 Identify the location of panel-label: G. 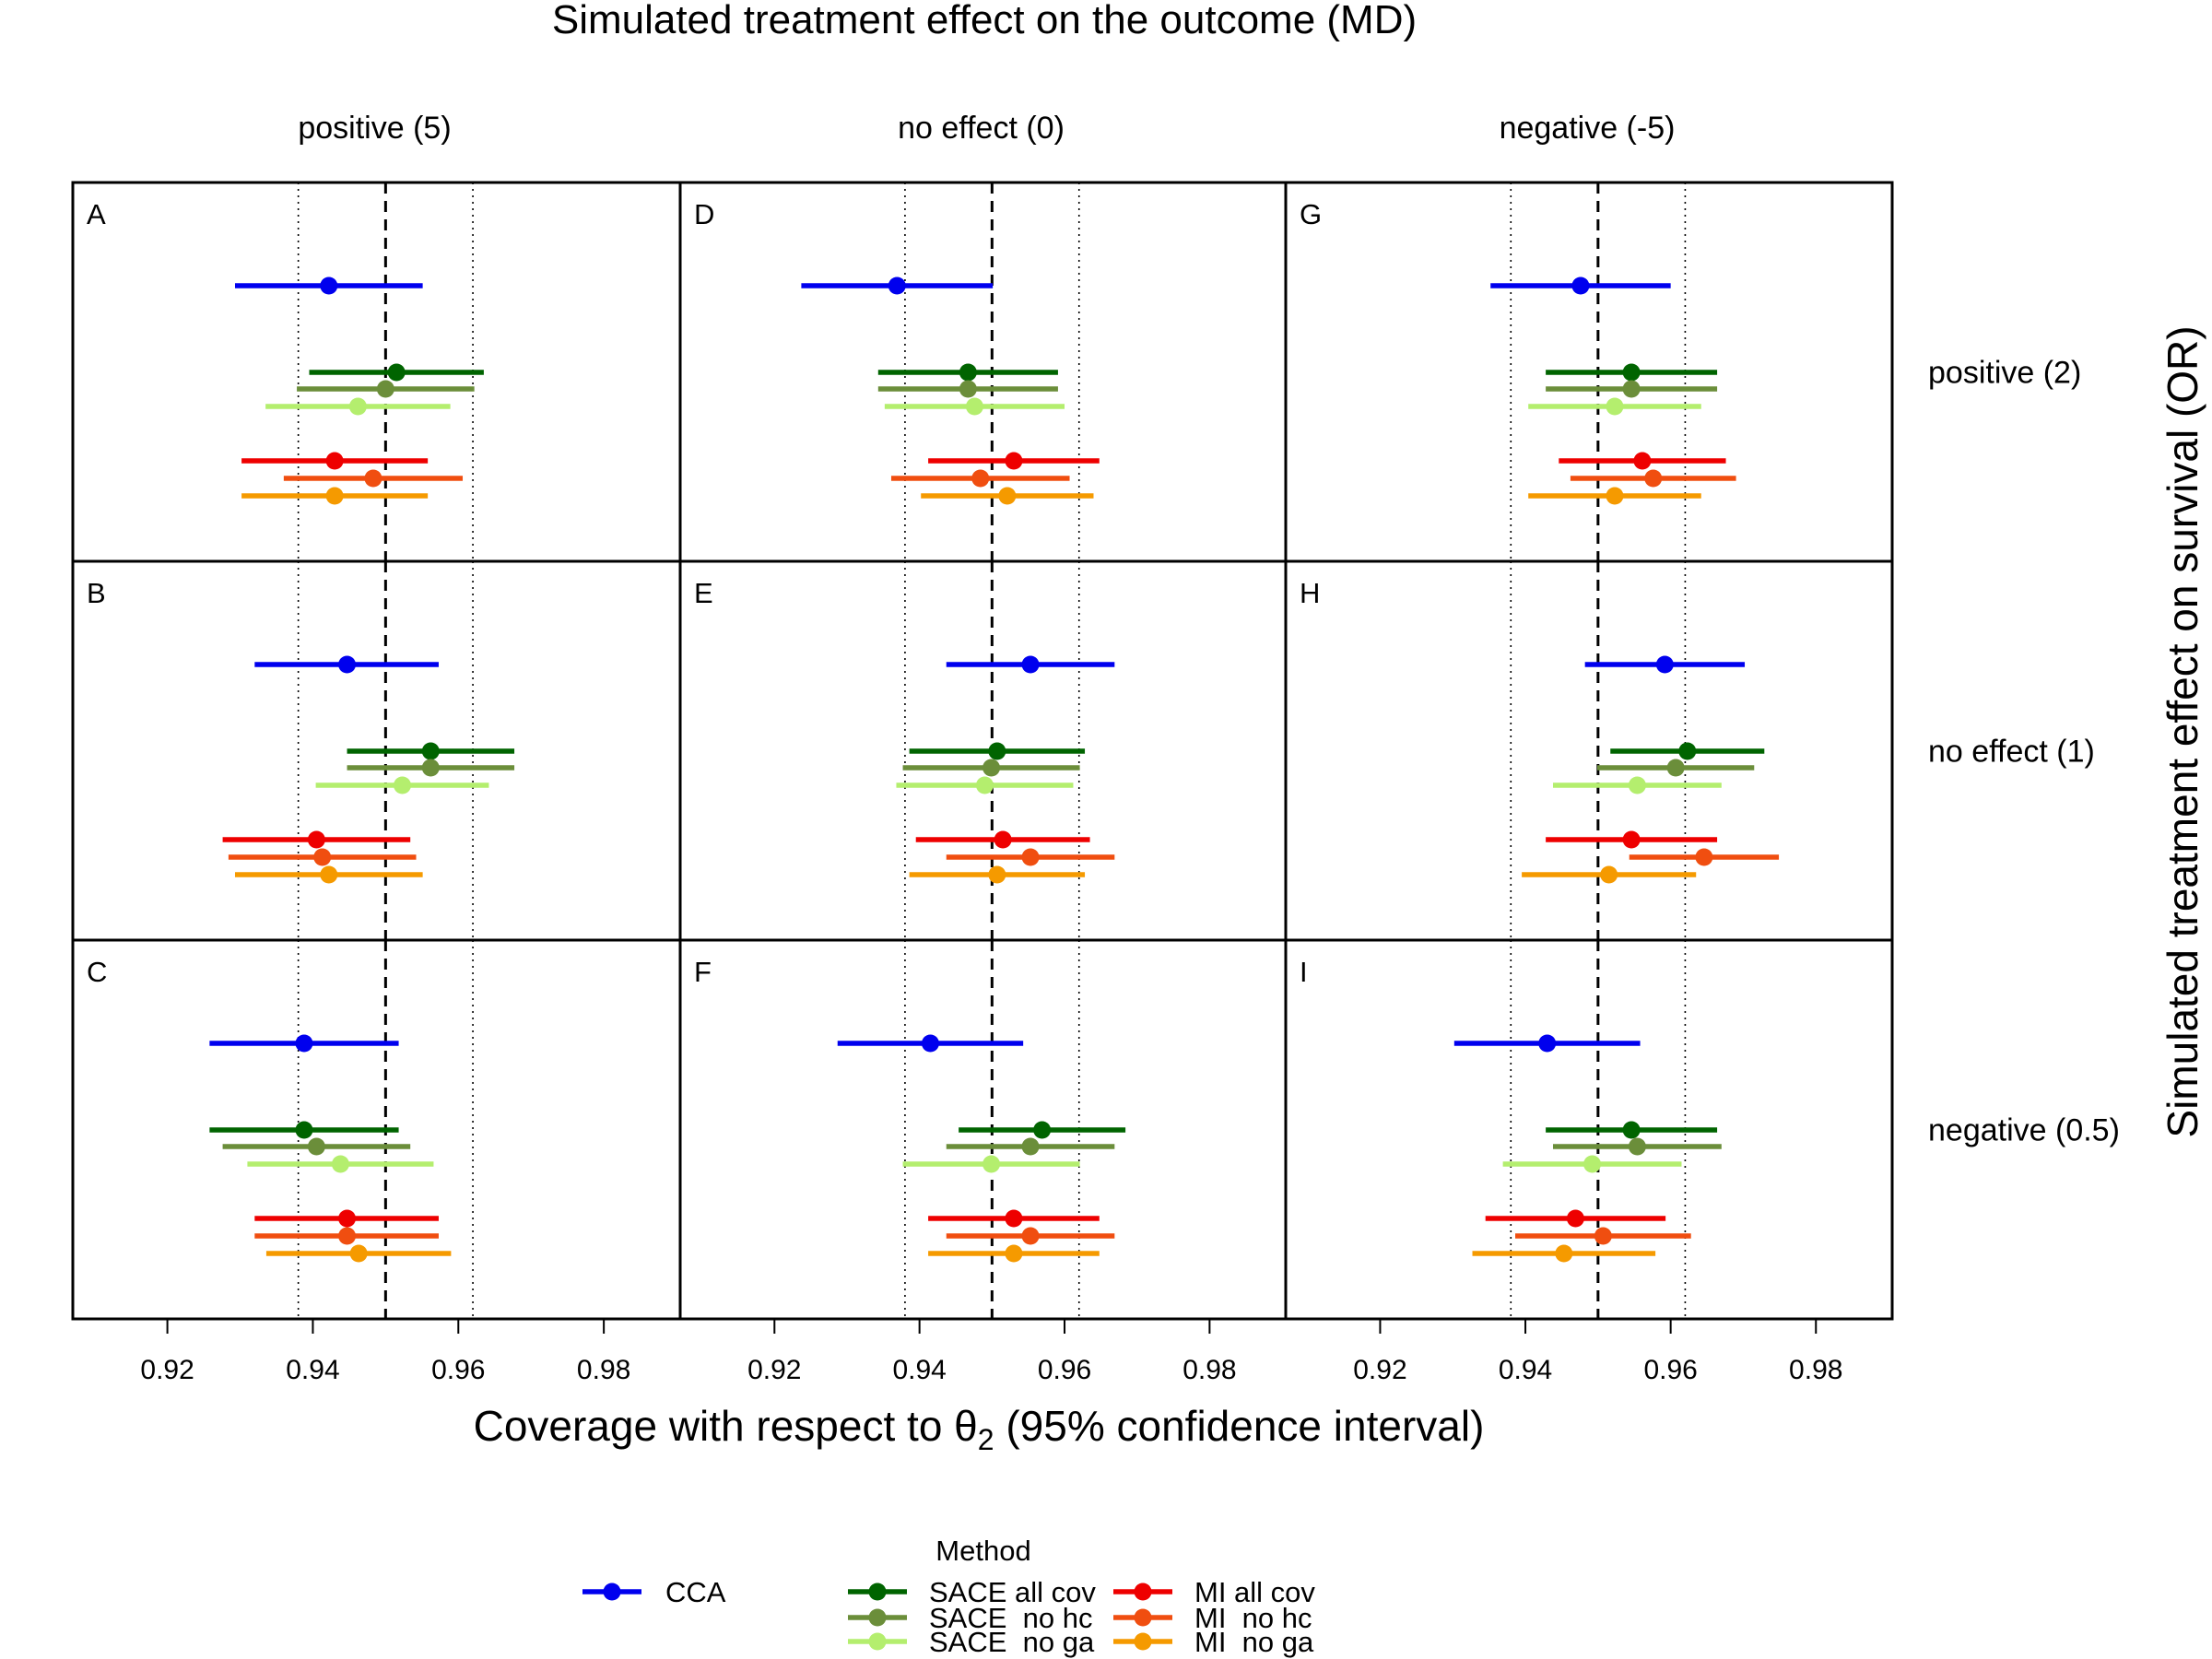
(1311, 214).